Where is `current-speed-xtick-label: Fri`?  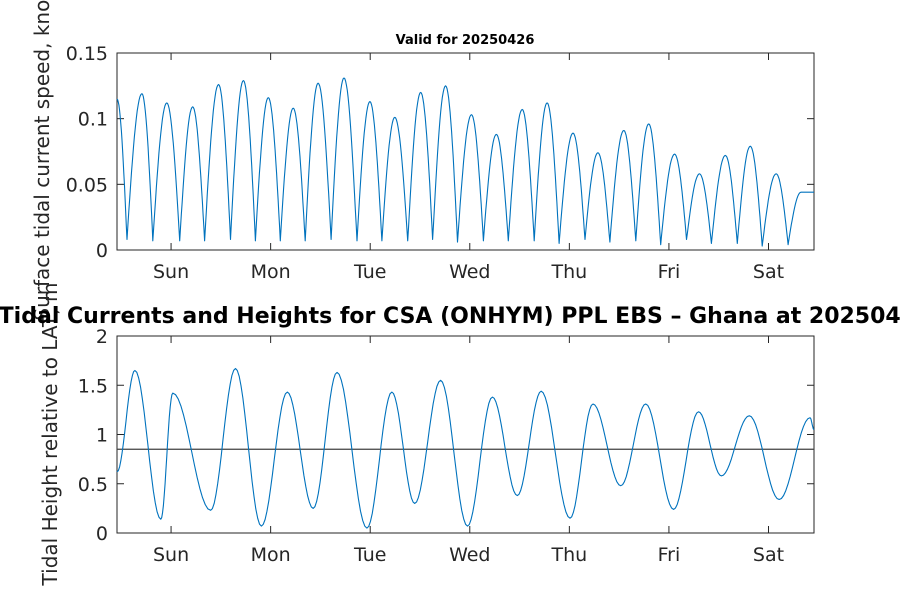 current-speed-xtick-label: Fri is located at coordinates (669, 272).